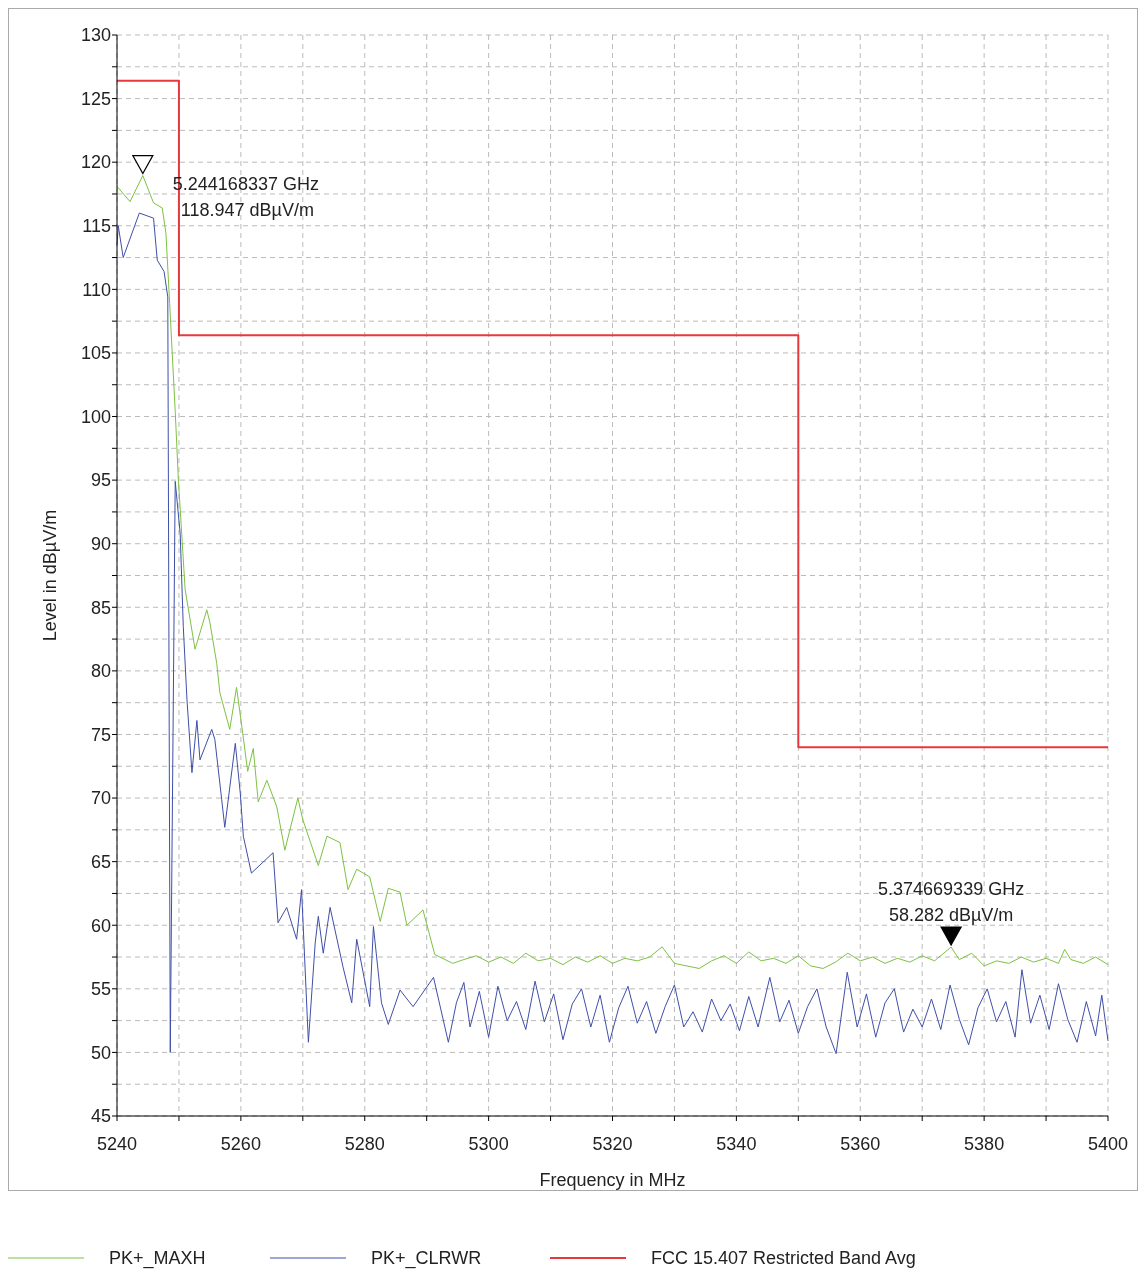 This screenshot has height=1272, width=1138. I want to click on y-tick-label: 115, so click(96, 226).